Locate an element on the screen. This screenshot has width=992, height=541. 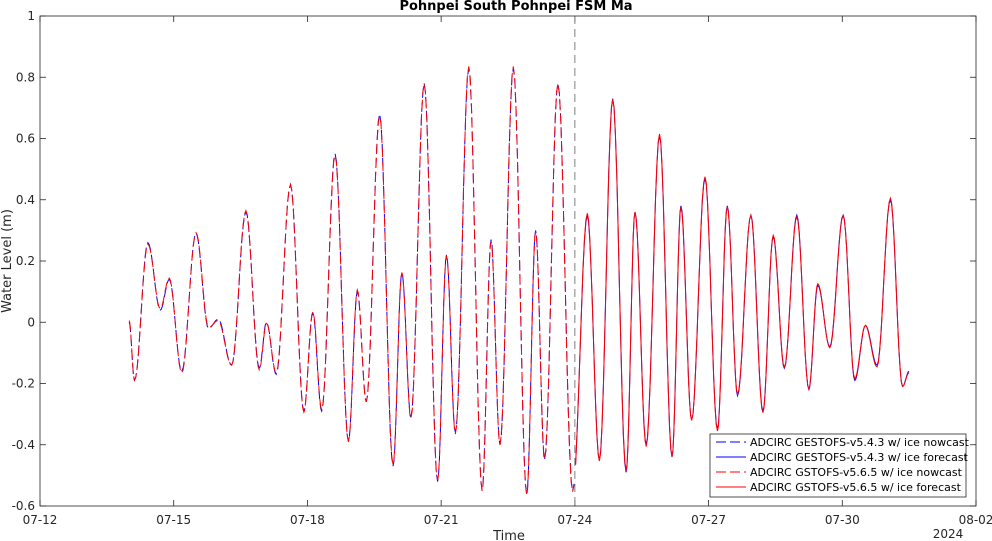
legend-label-1: ADCIRC GESTOFS-v5.4.3 w/ ice nowcast is located at coordinates (860, 442).